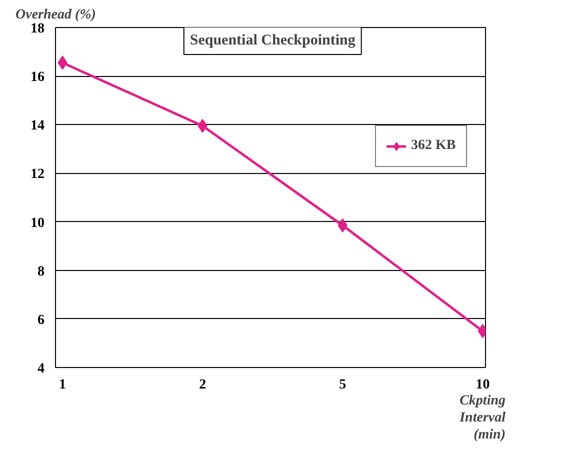  What do you see at coordinates (41, 369) in the screenshot?
I see `y-tick-label: 4` at bounding box center [41, 369].